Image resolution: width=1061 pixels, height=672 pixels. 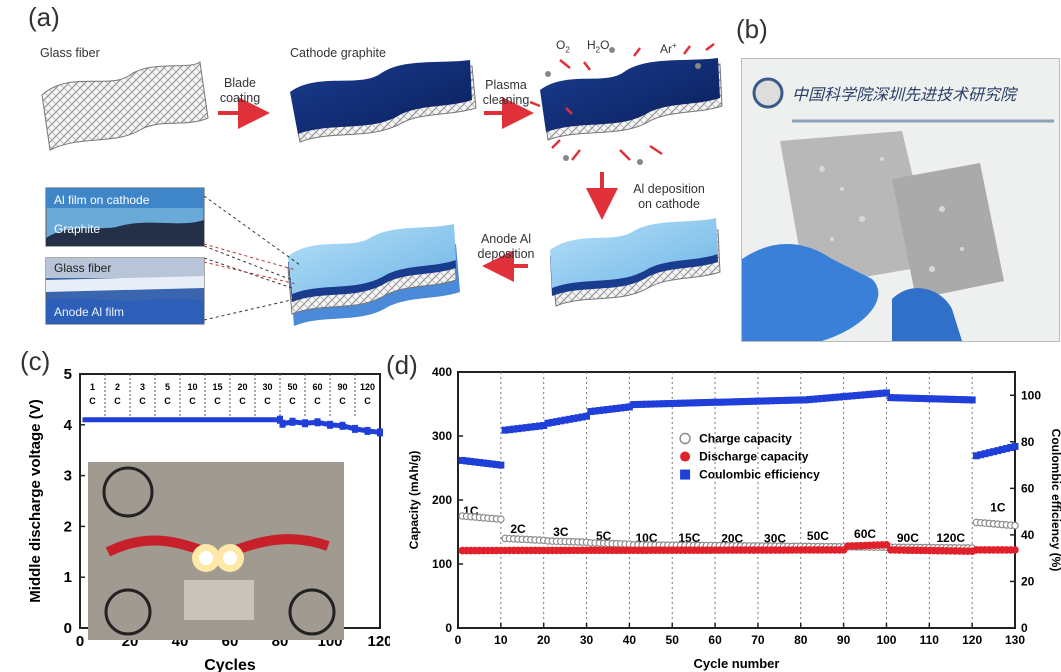 I want to click on rate-label: 90C, so click(x=908, y=538).